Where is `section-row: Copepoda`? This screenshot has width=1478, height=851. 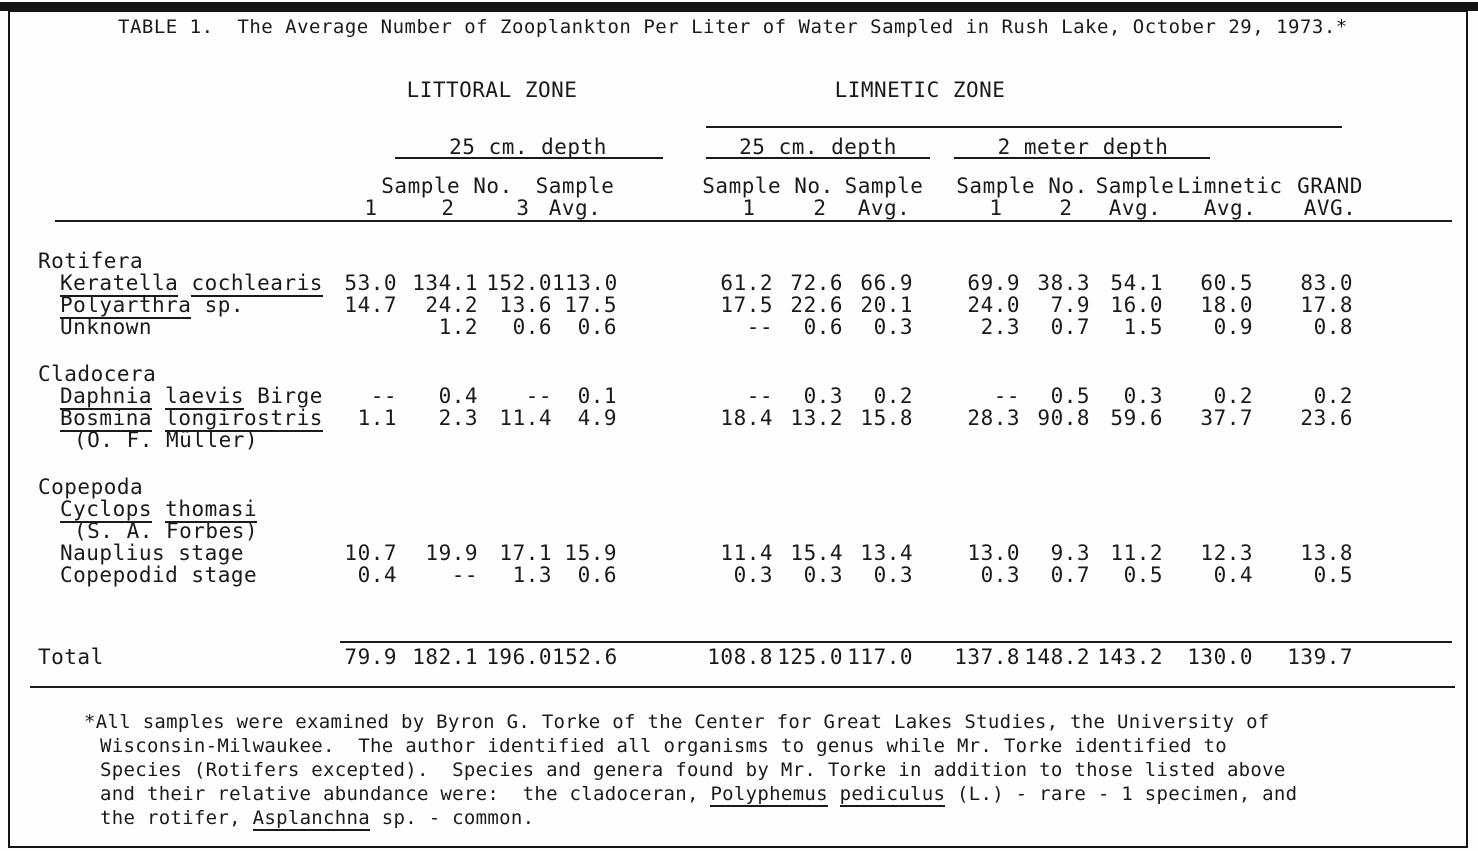
section-row: Copepoda is located at coordinates (695, 487).